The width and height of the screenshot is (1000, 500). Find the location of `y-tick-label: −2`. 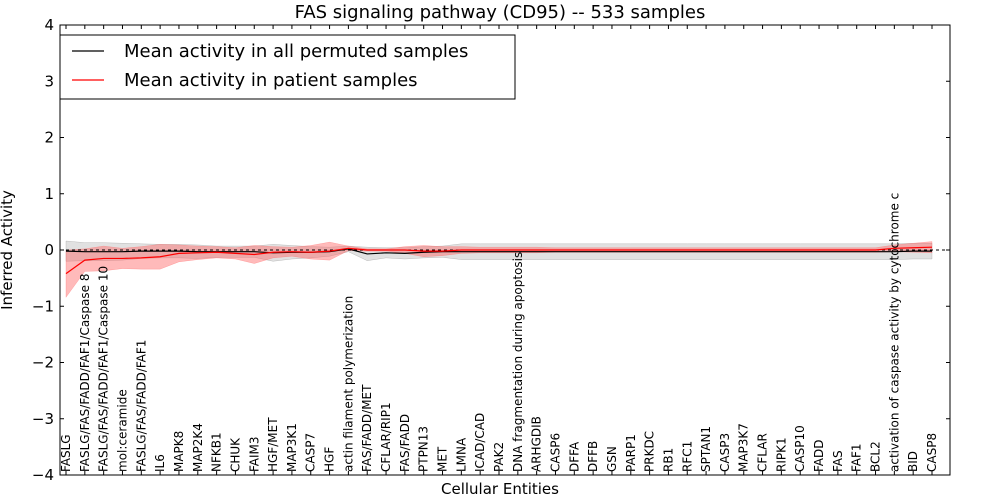

y-tick-label: −2 is located at coordinates (43, 363).